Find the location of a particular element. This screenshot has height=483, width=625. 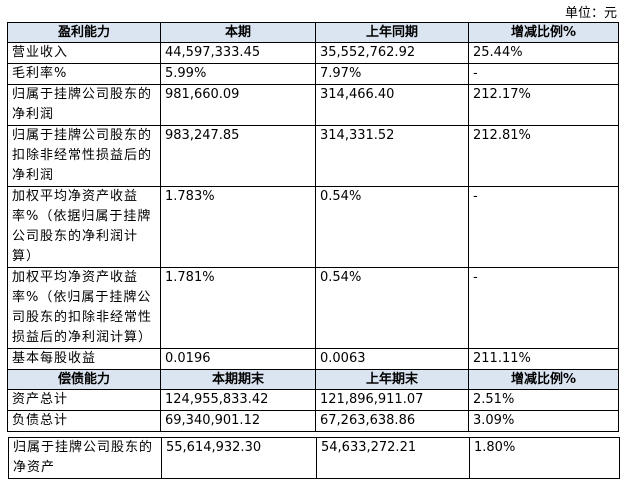

header-cell: 上年同期 is located at coordinates (392, 32).